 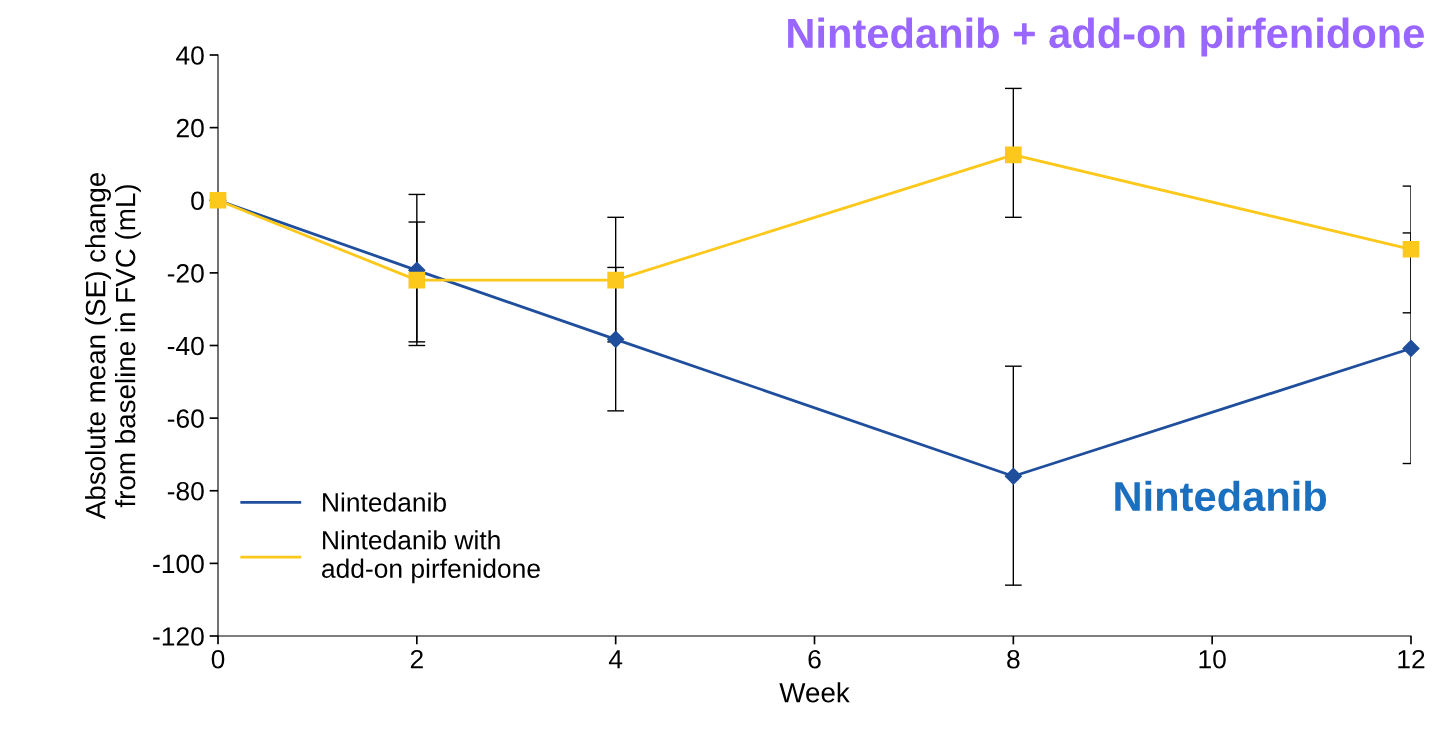 What do you see at coordinates (615, 659) in the screenshot?
I see `x-tick-label: 4` at bounding box center [615, 659].